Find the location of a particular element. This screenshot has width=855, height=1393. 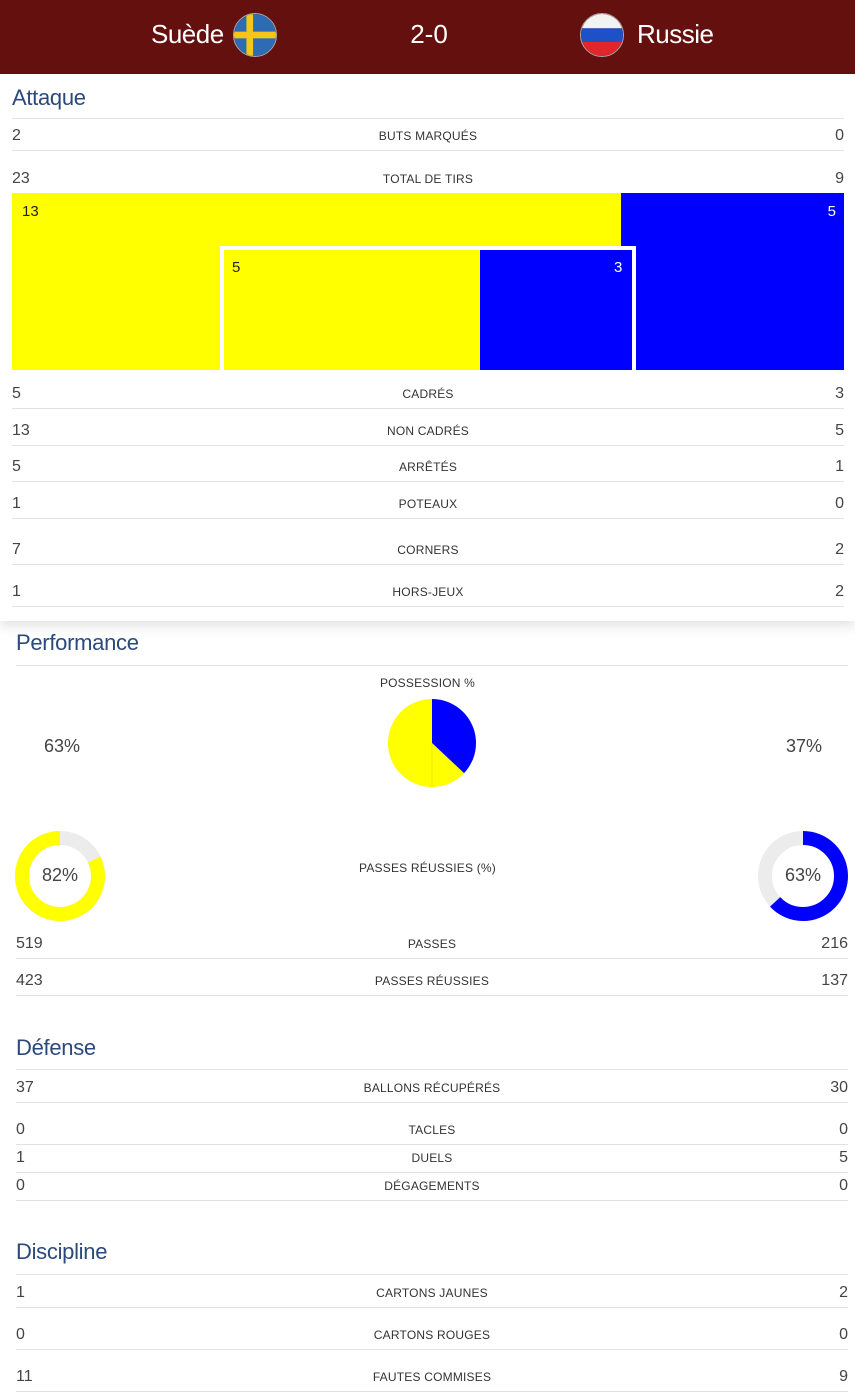

pass-accuracy-home-ring: 82% is located at coordinates (60, 876).